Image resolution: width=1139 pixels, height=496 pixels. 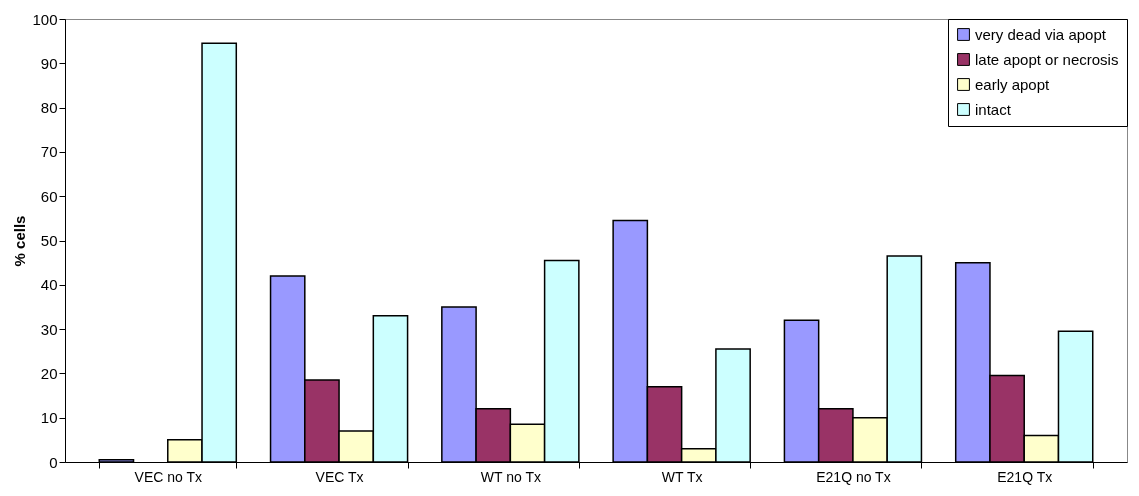 I want to click on y-tick-label: 10, so click(x=49, y=418).